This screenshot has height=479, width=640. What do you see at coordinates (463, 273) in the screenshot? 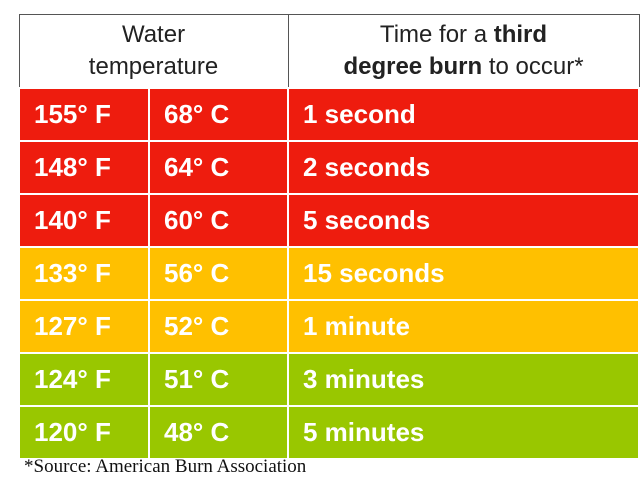
I see `table-cell: 15 seconds` at bounding box center [463, 273].